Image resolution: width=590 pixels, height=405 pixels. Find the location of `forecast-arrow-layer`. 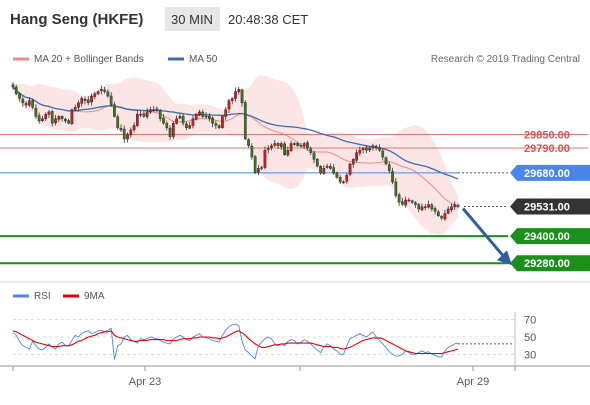

forecast-arrow-layer is located at coordinates (486, 236).